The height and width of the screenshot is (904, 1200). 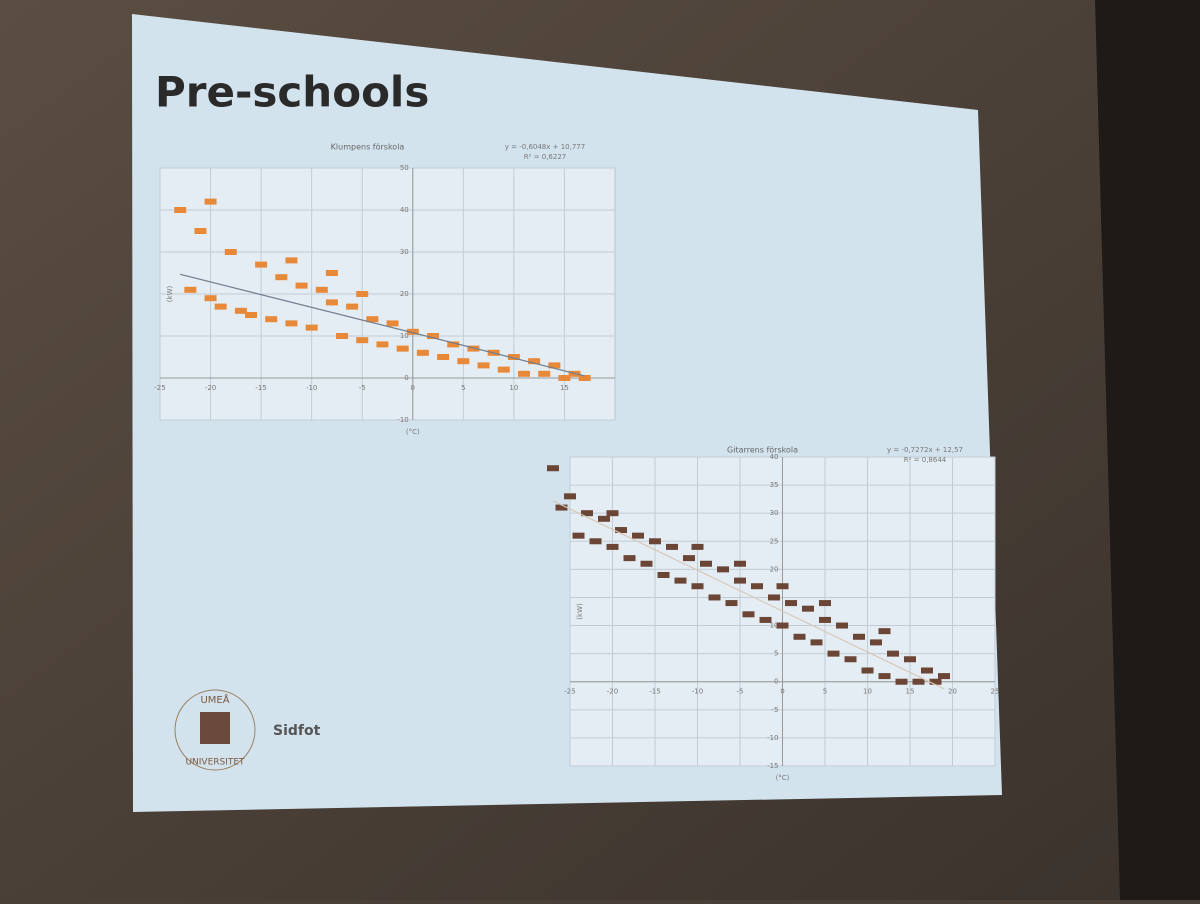 What do you see at coordinates (404, 252) in the screenshot?
I see `y-tick-label: 30` at bounding box center [404, 252].